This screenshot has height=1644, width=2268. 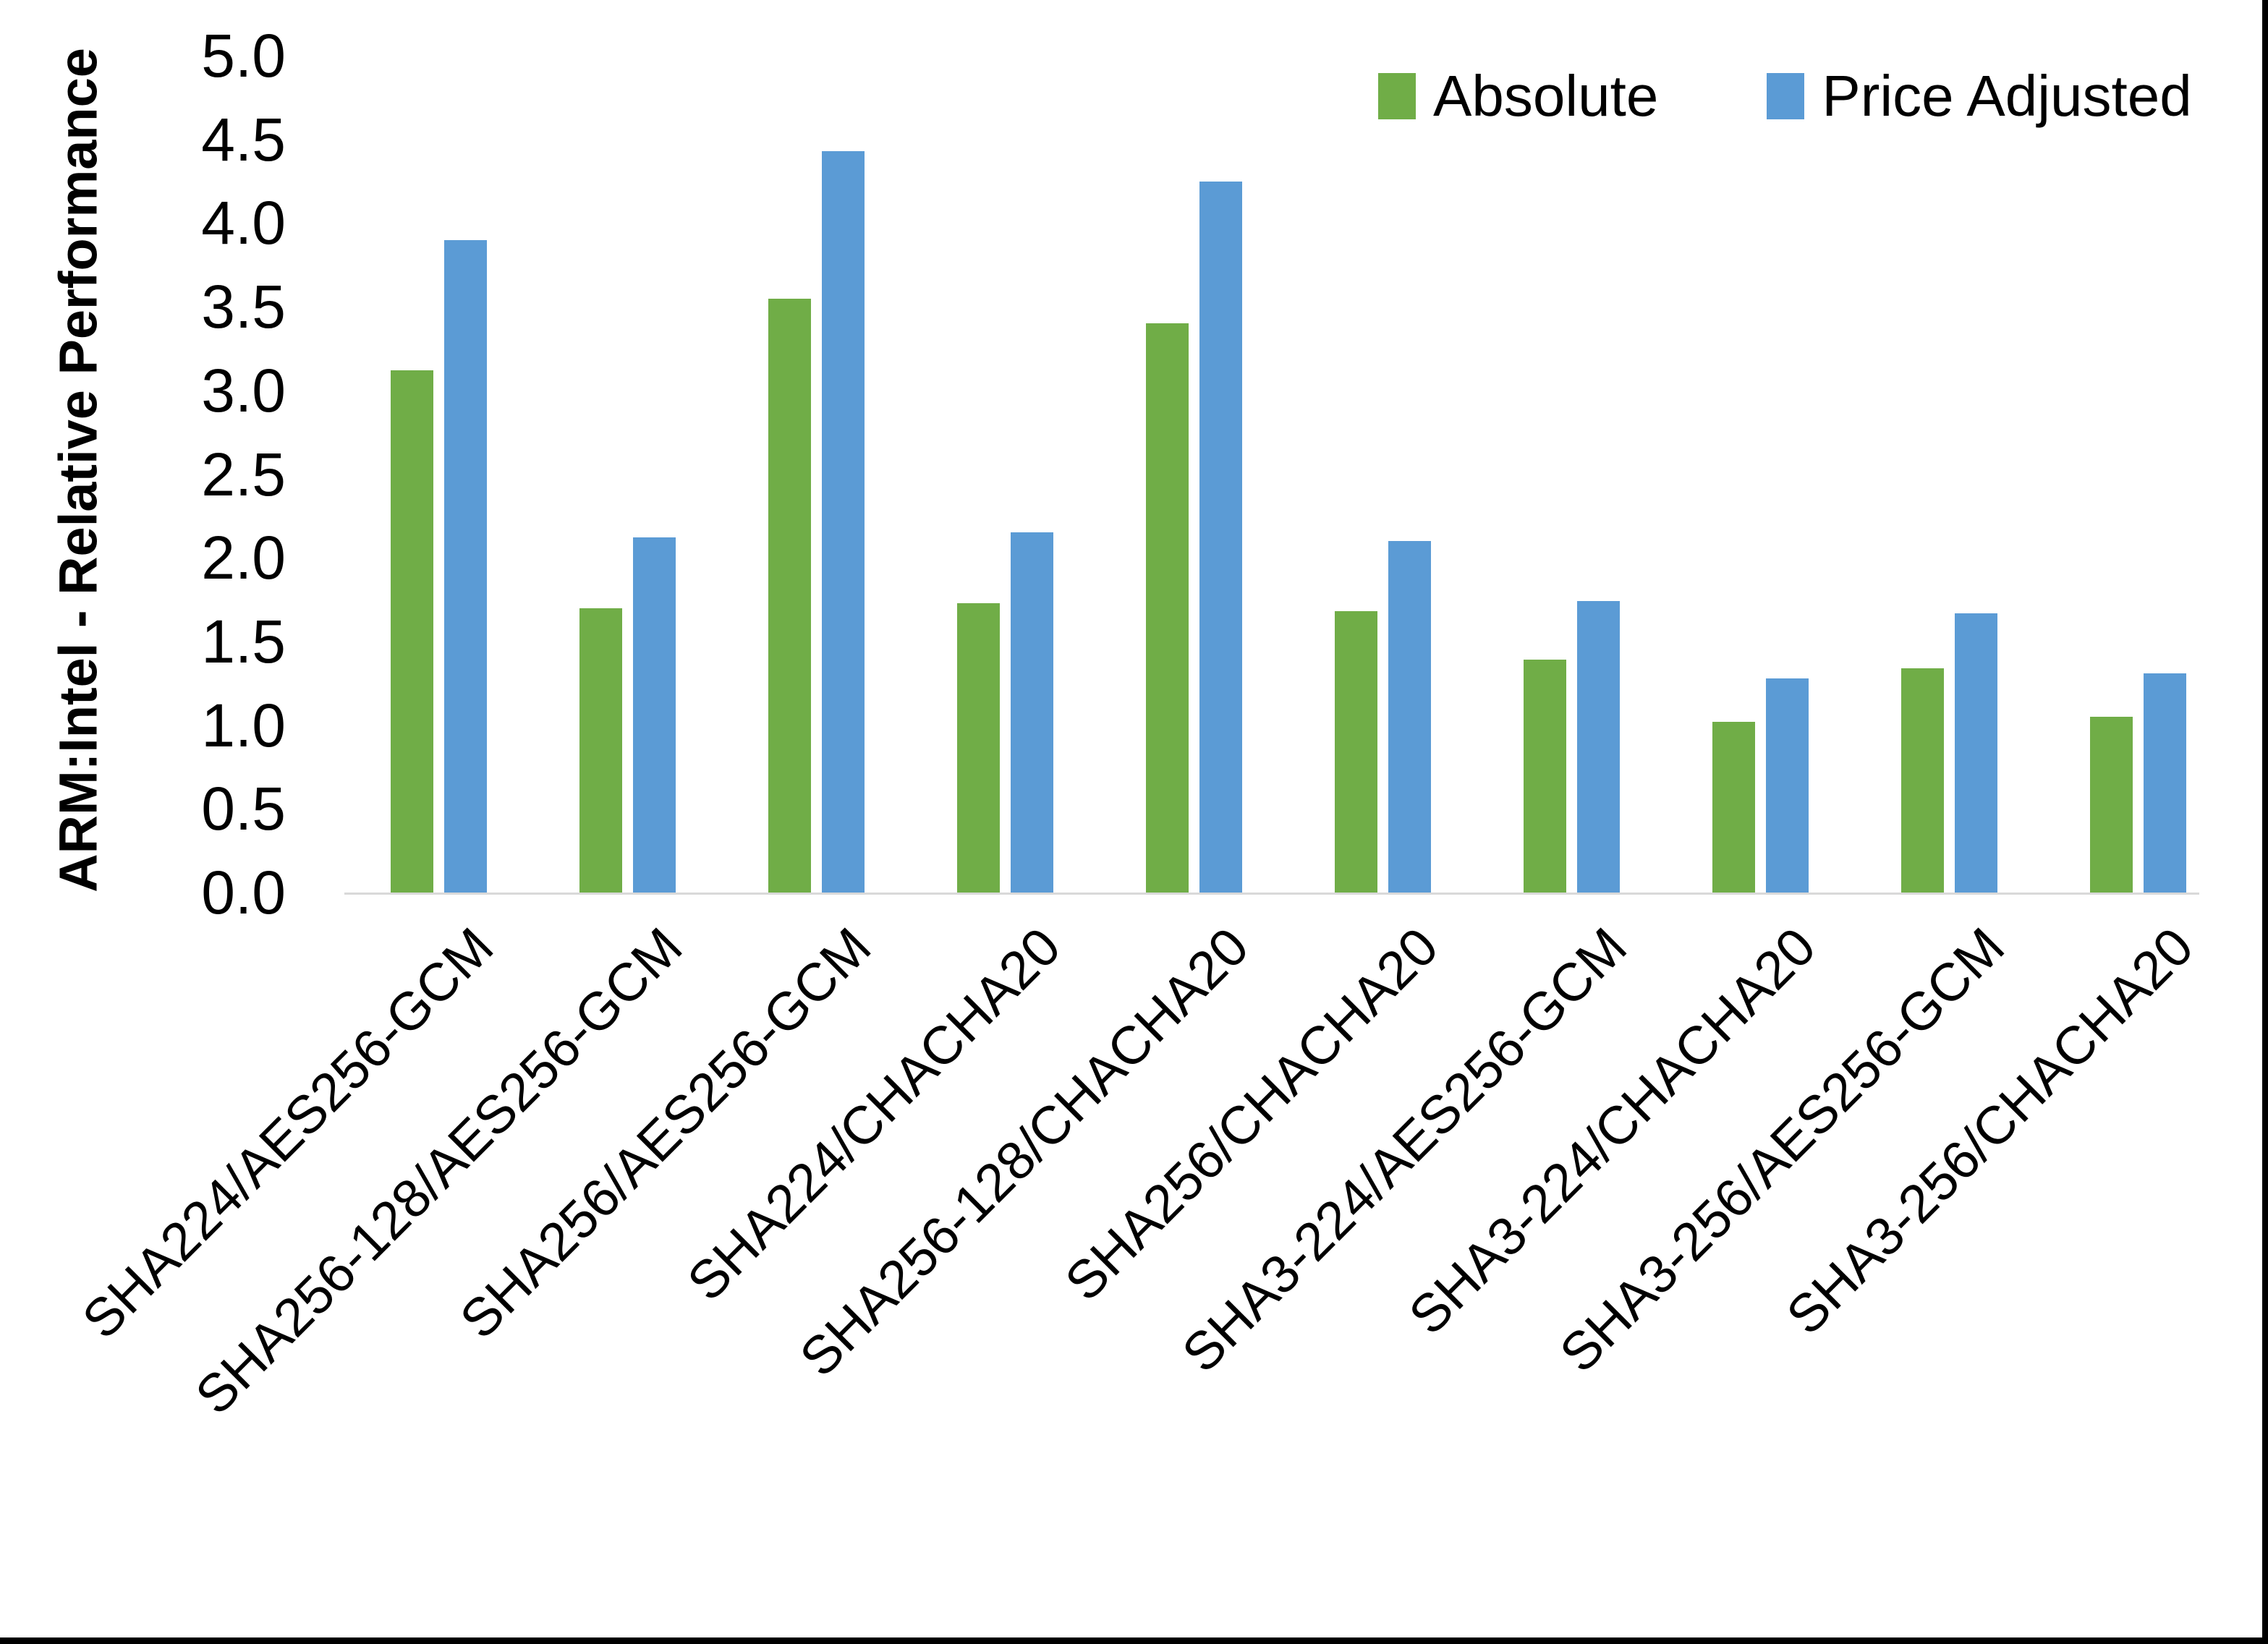 What do you see at coordinates (1546, 96) in the screenshot?
I see `legend-label-absolute: Absolute` at bounding box center [1546, 96].